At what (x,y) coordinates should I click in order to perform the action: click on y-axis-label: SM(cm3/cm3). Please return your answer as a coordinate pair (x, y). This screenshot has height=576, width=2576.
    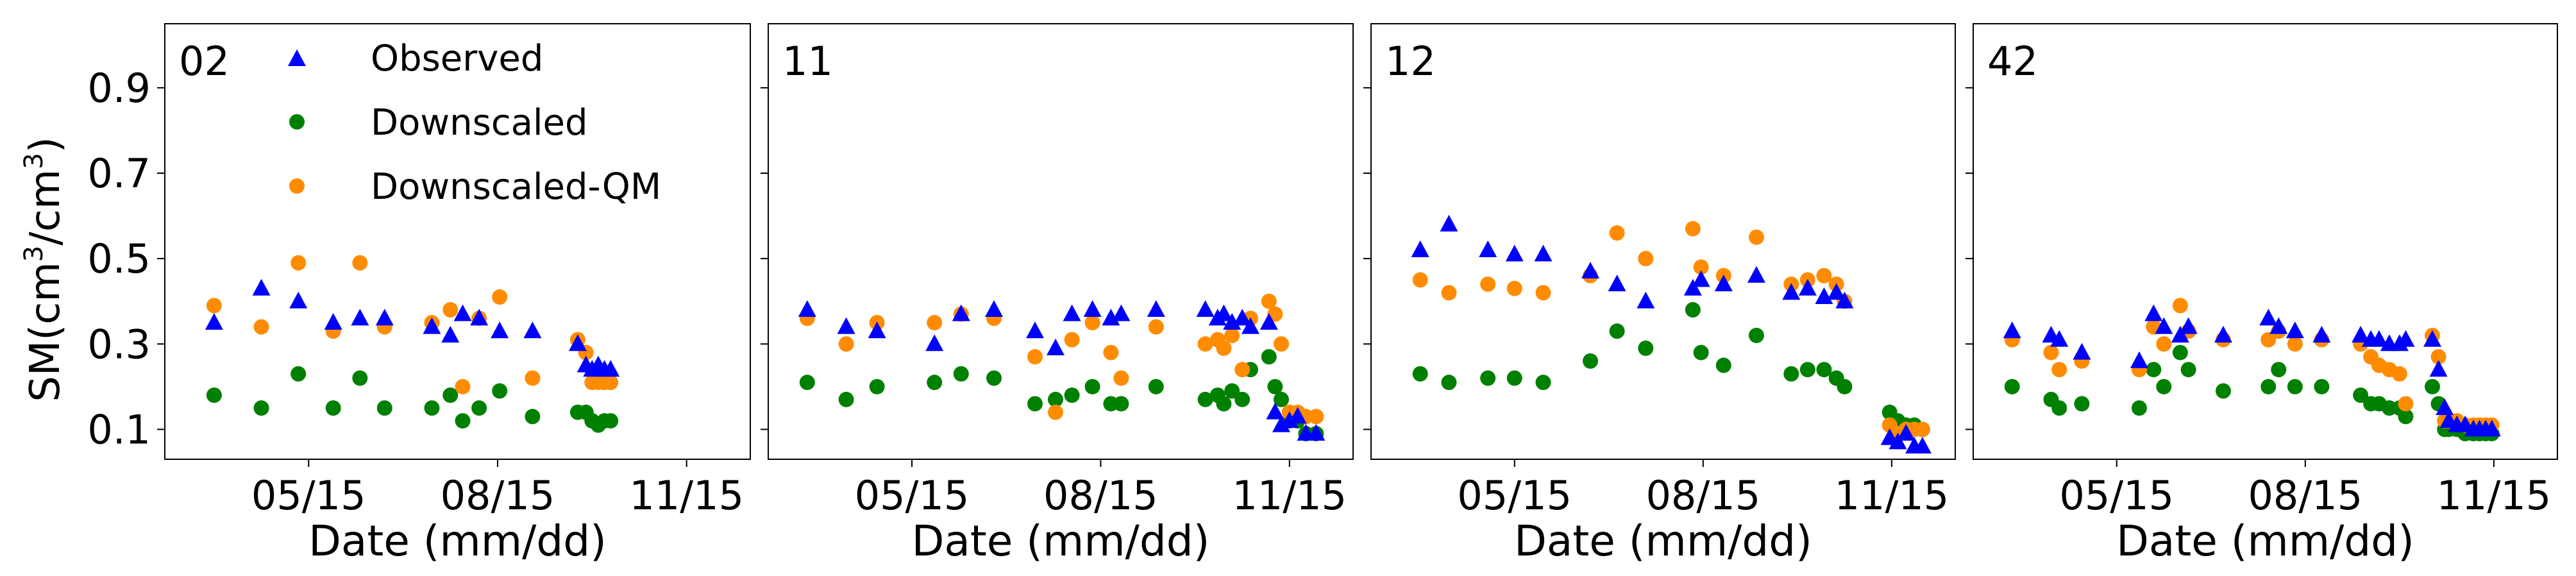
    Looking at the image, I should click on (44, 269).